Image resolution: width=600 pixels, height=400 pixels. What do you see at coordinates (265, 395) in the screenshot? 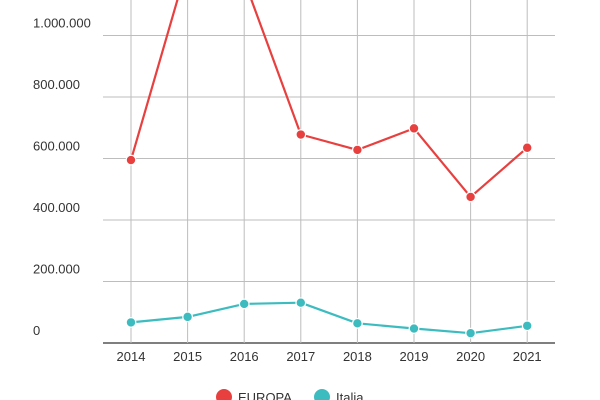
I see `legend-label-europa: EUROPA` at bounding box center [265, 395].